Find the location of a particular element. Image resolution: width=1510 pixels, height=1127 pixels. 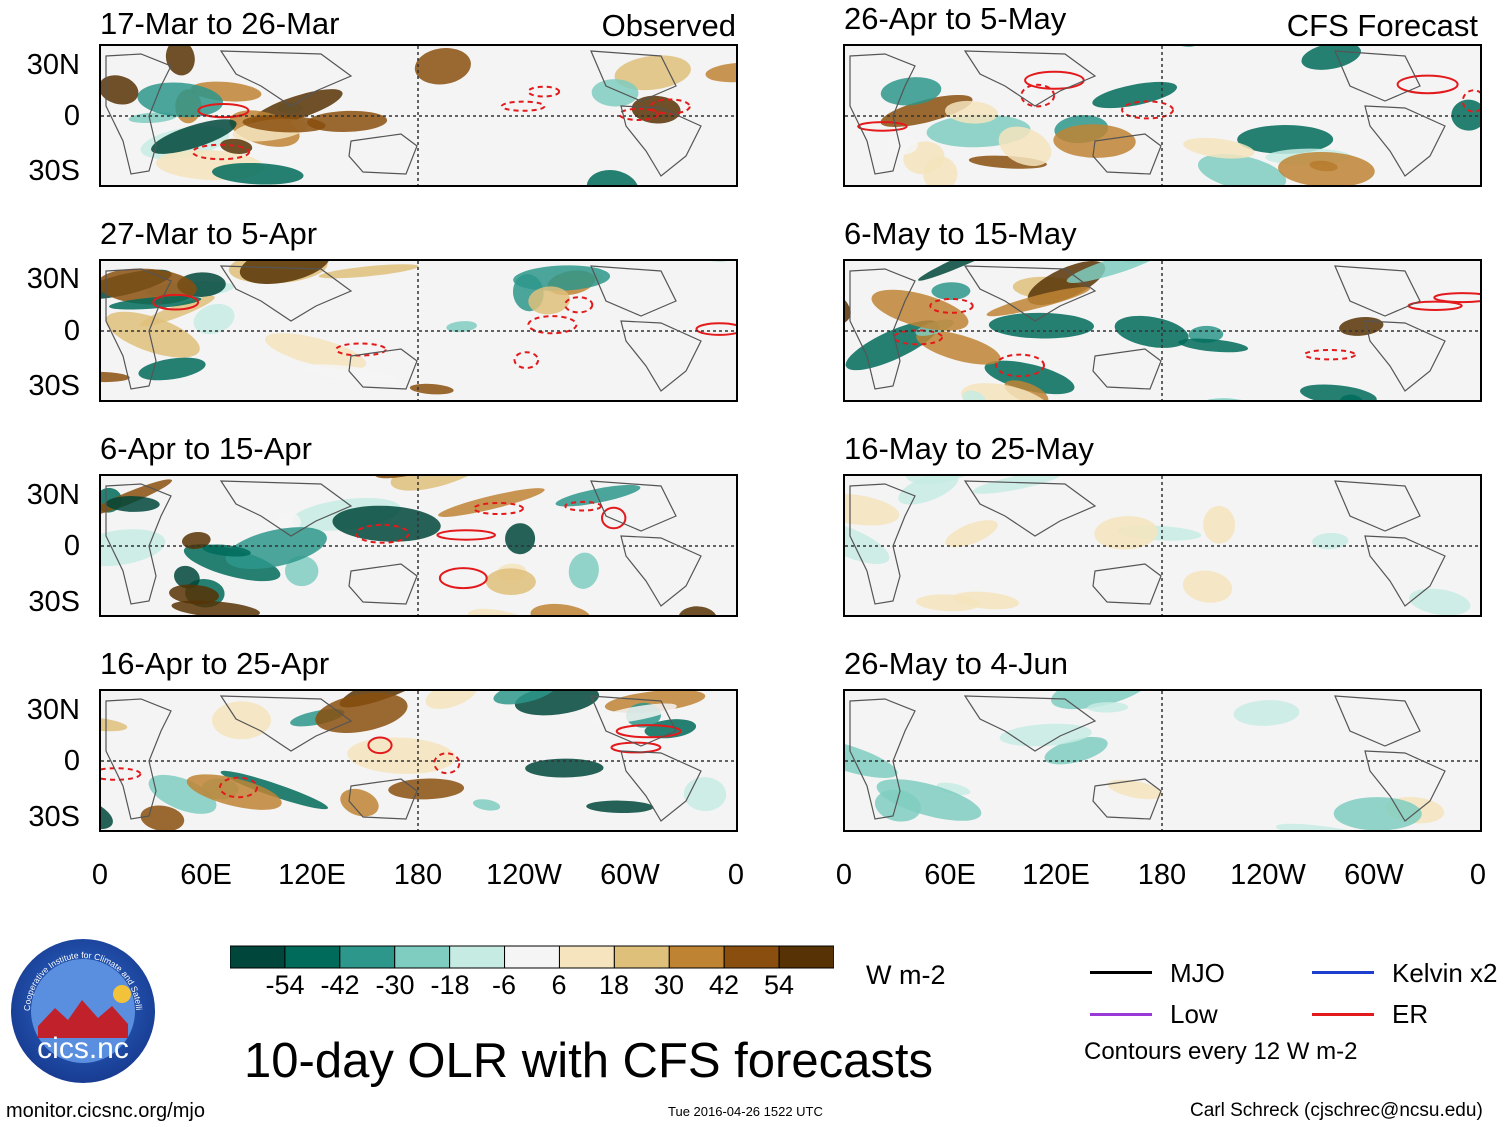

x-tick-left-120w: 120W is located at coordinates (524, 875).